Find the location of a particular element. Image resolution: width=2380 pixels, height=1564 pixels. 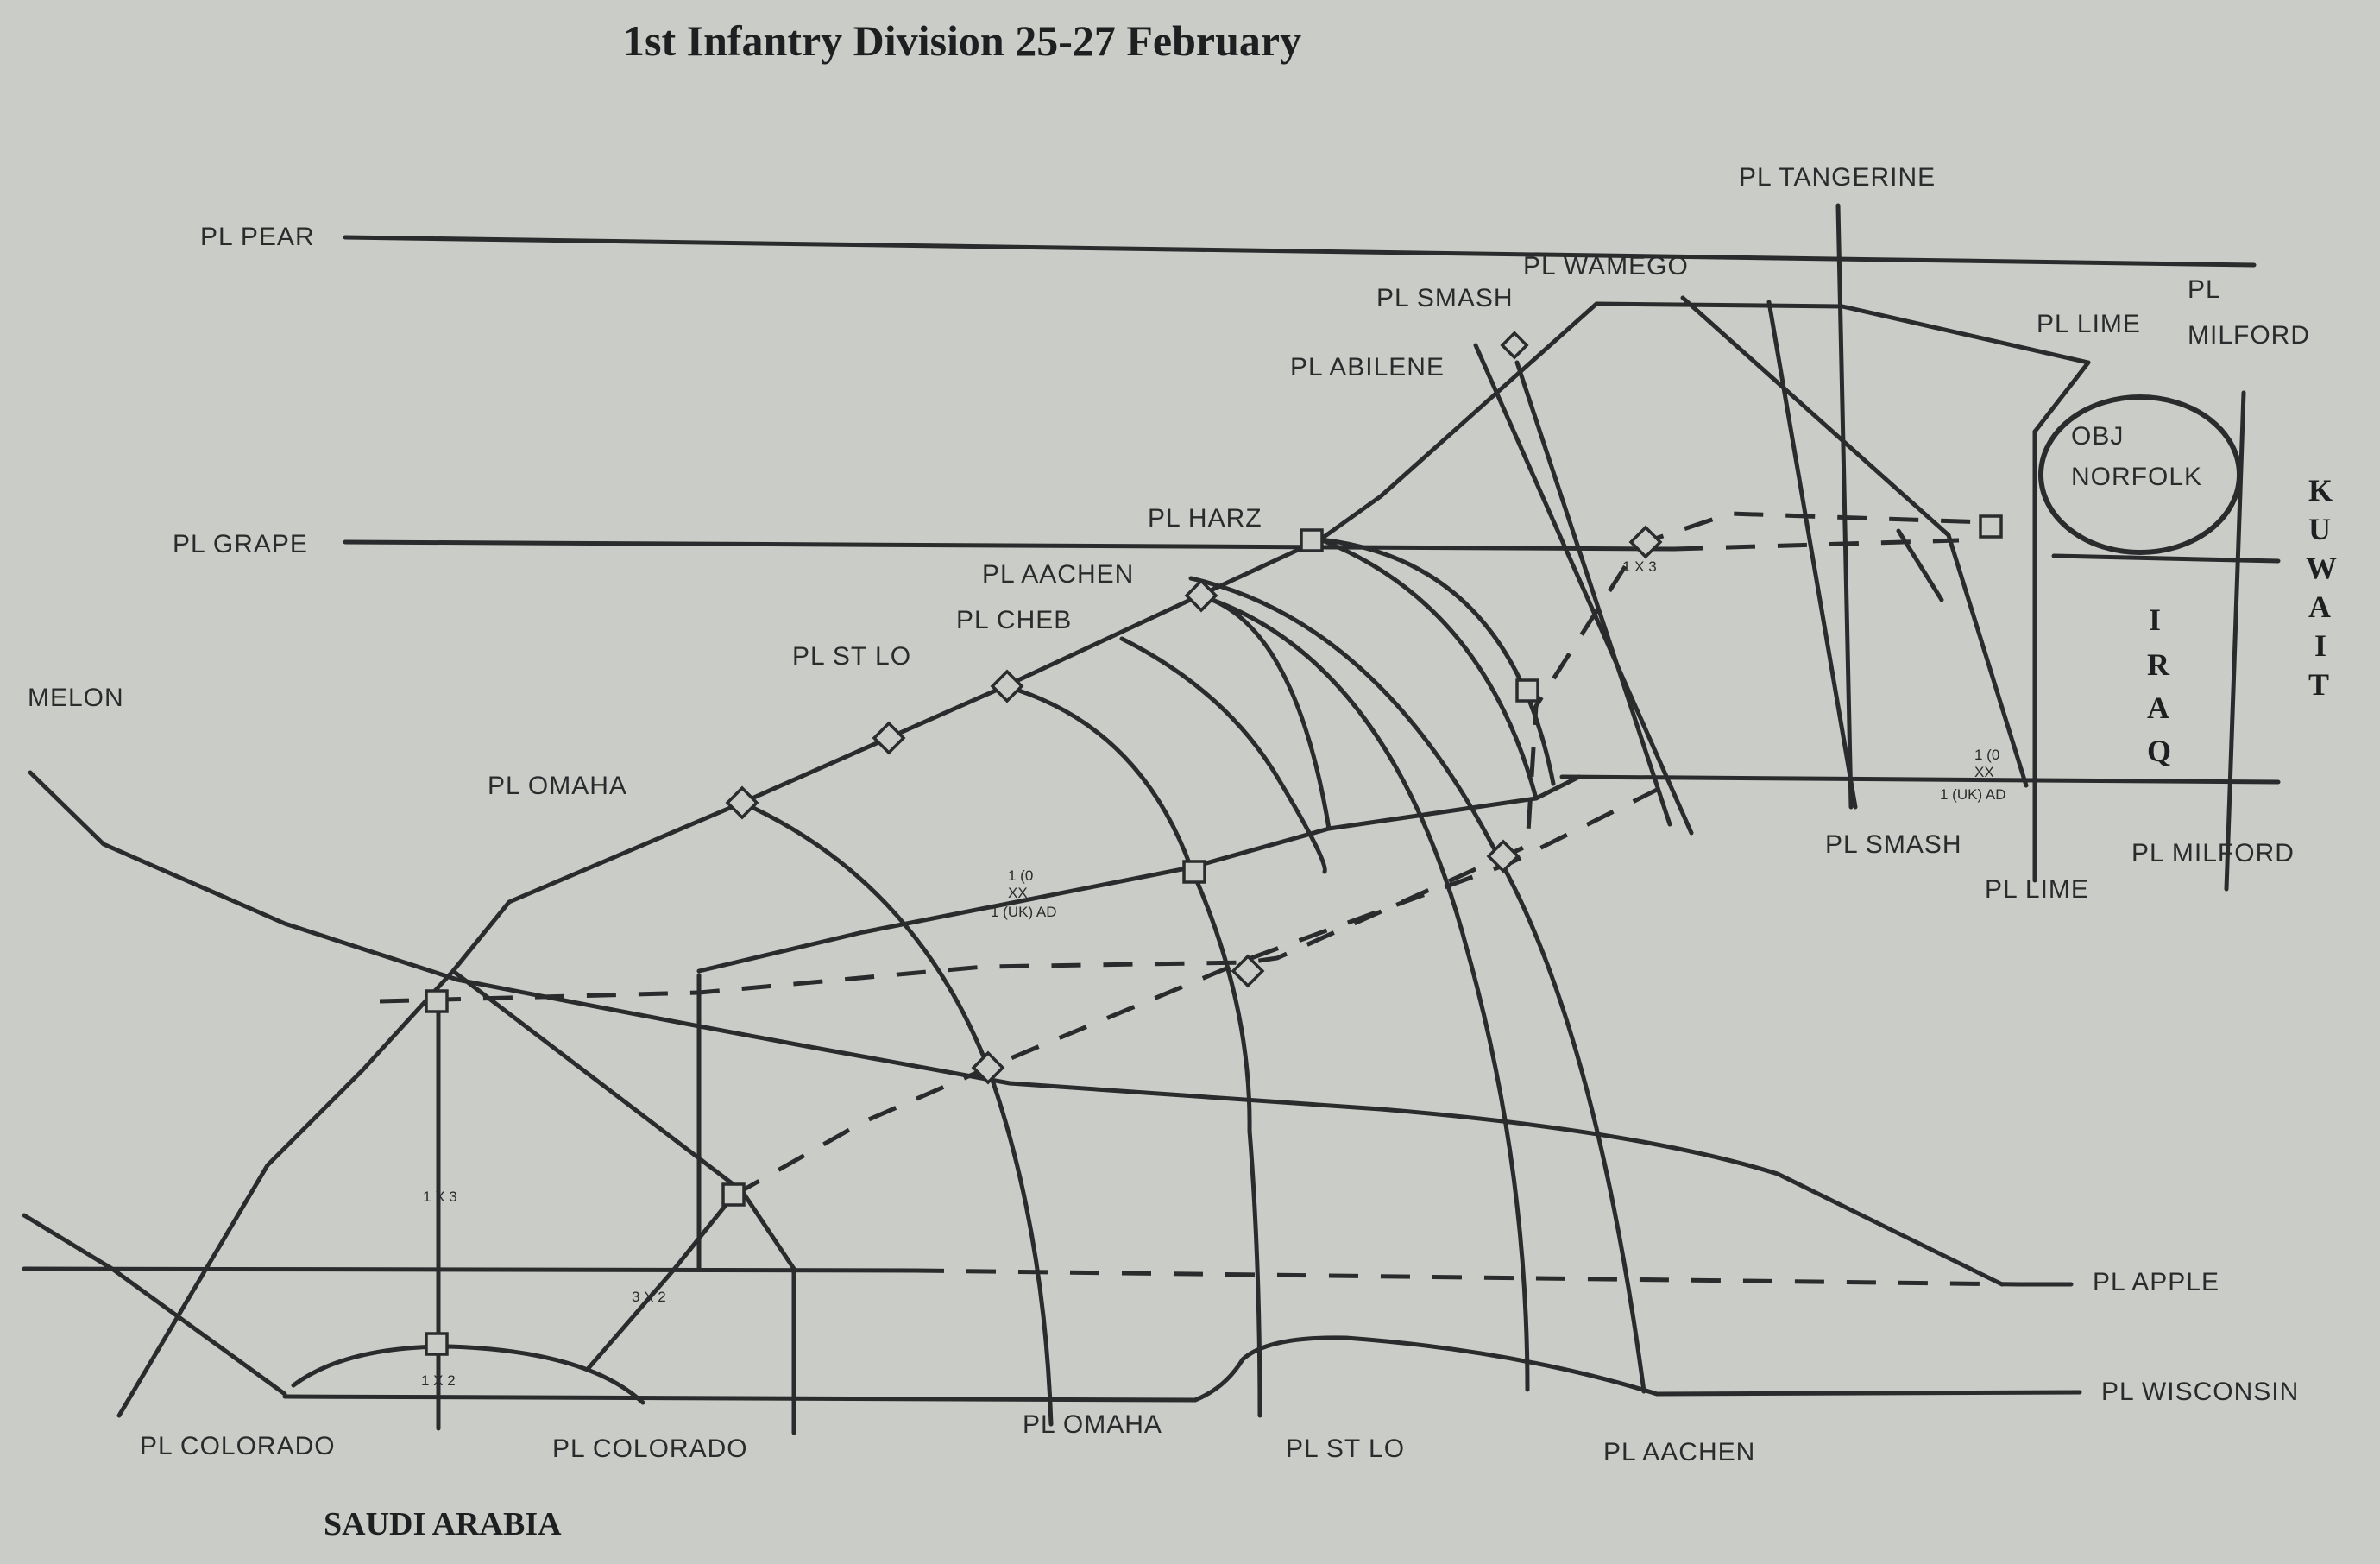

label-pl-colorado-right: PL COLORADO is located at coordinates (650, 1449).